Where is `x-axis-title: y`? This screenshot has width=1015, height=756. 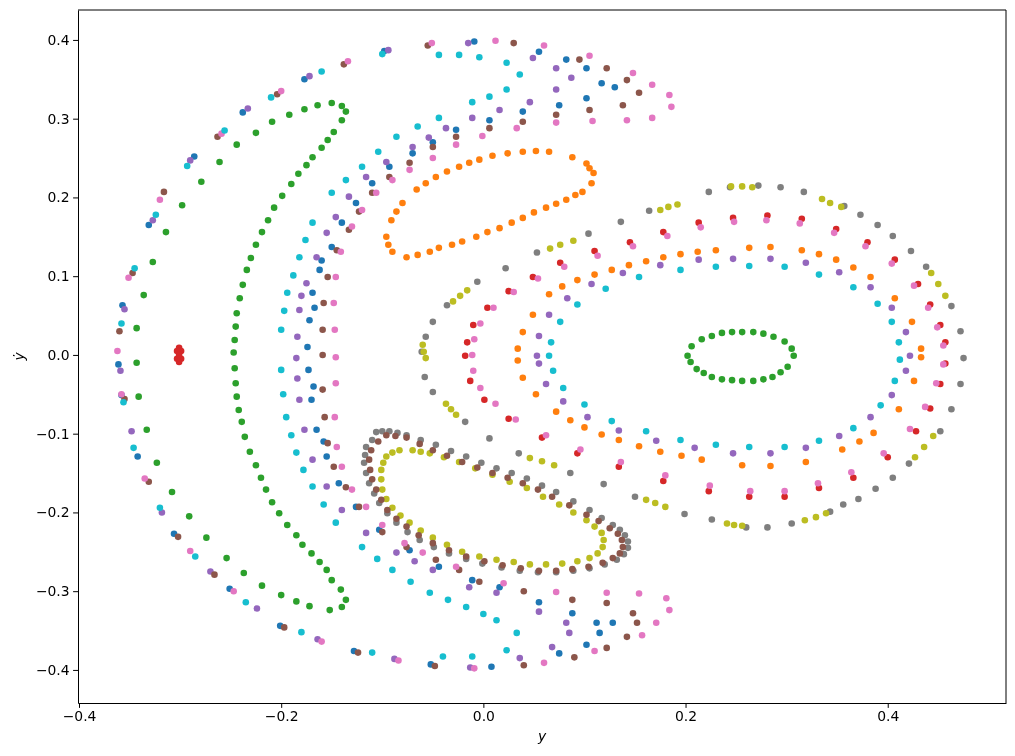
x-axis-title: y is located at coordinates (541, 736).